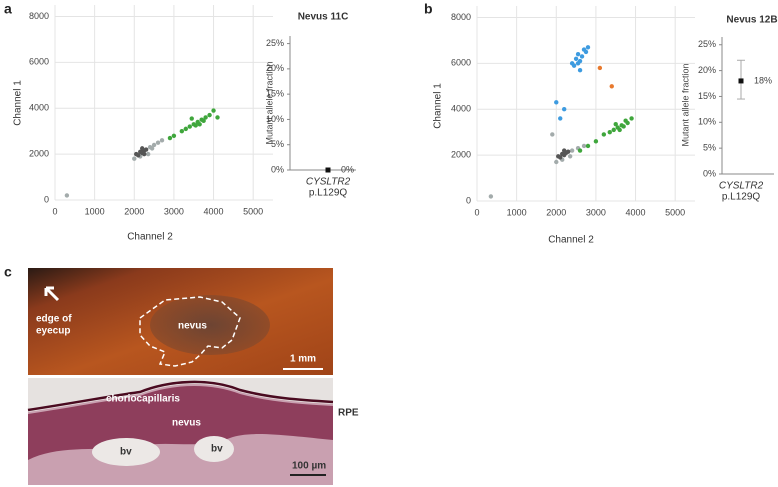 The height and width of the screenshot is (487, 778). I want to click on x-tick-label: 1000, so click(95, 211).